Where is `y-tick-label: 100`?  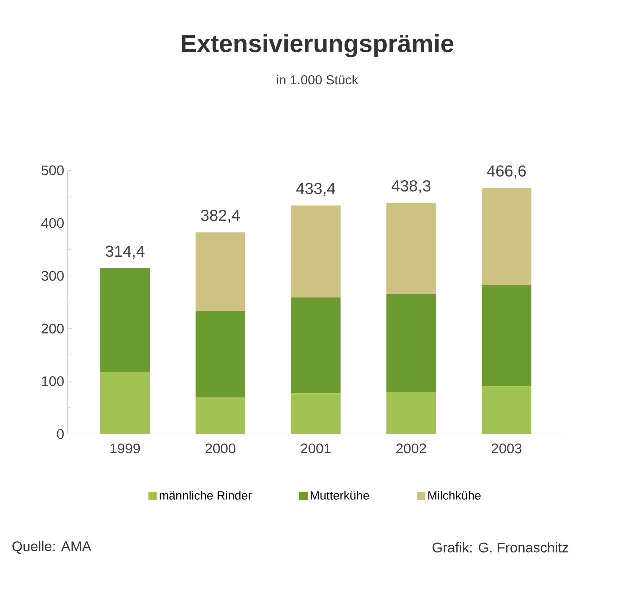
y-tick-label: 100 is located at coordinates (53, 381).